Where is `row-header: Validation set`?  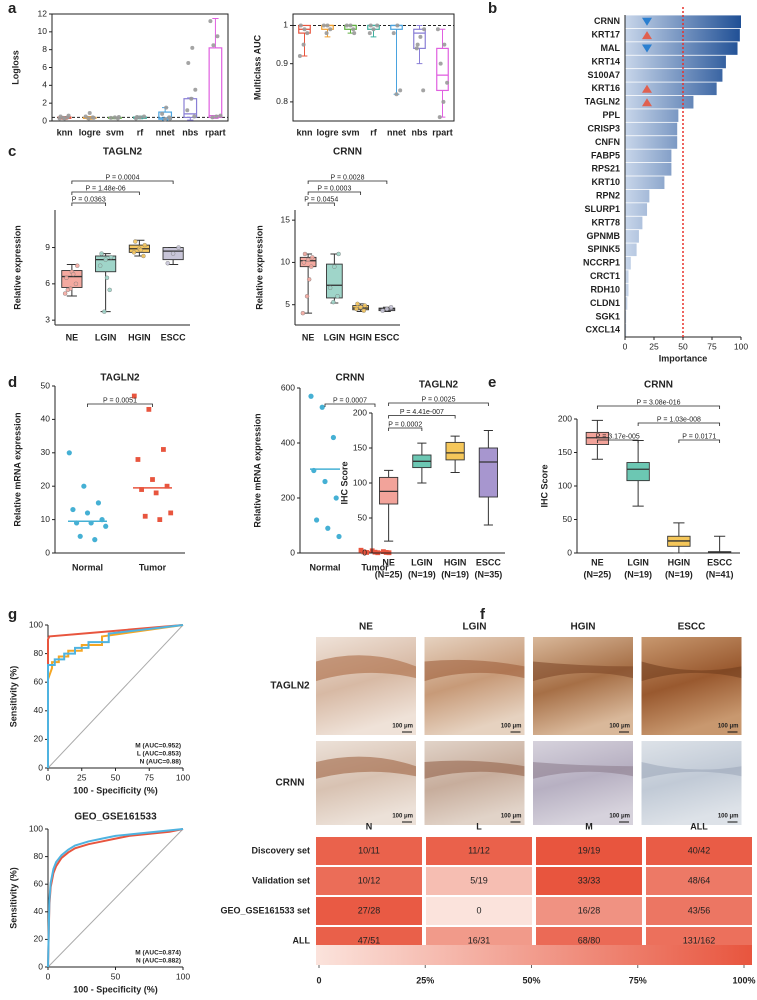 row-header: Validation set is located at coordinates (281, 880).